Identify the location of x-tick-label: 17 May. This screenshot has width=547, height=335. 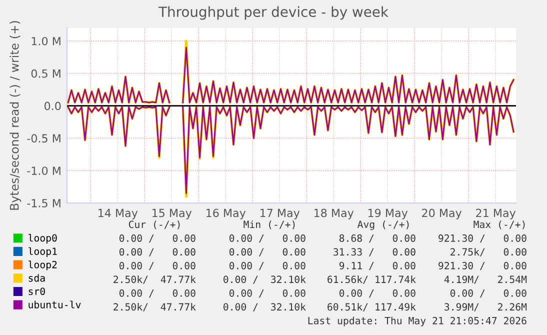
(280, 214).